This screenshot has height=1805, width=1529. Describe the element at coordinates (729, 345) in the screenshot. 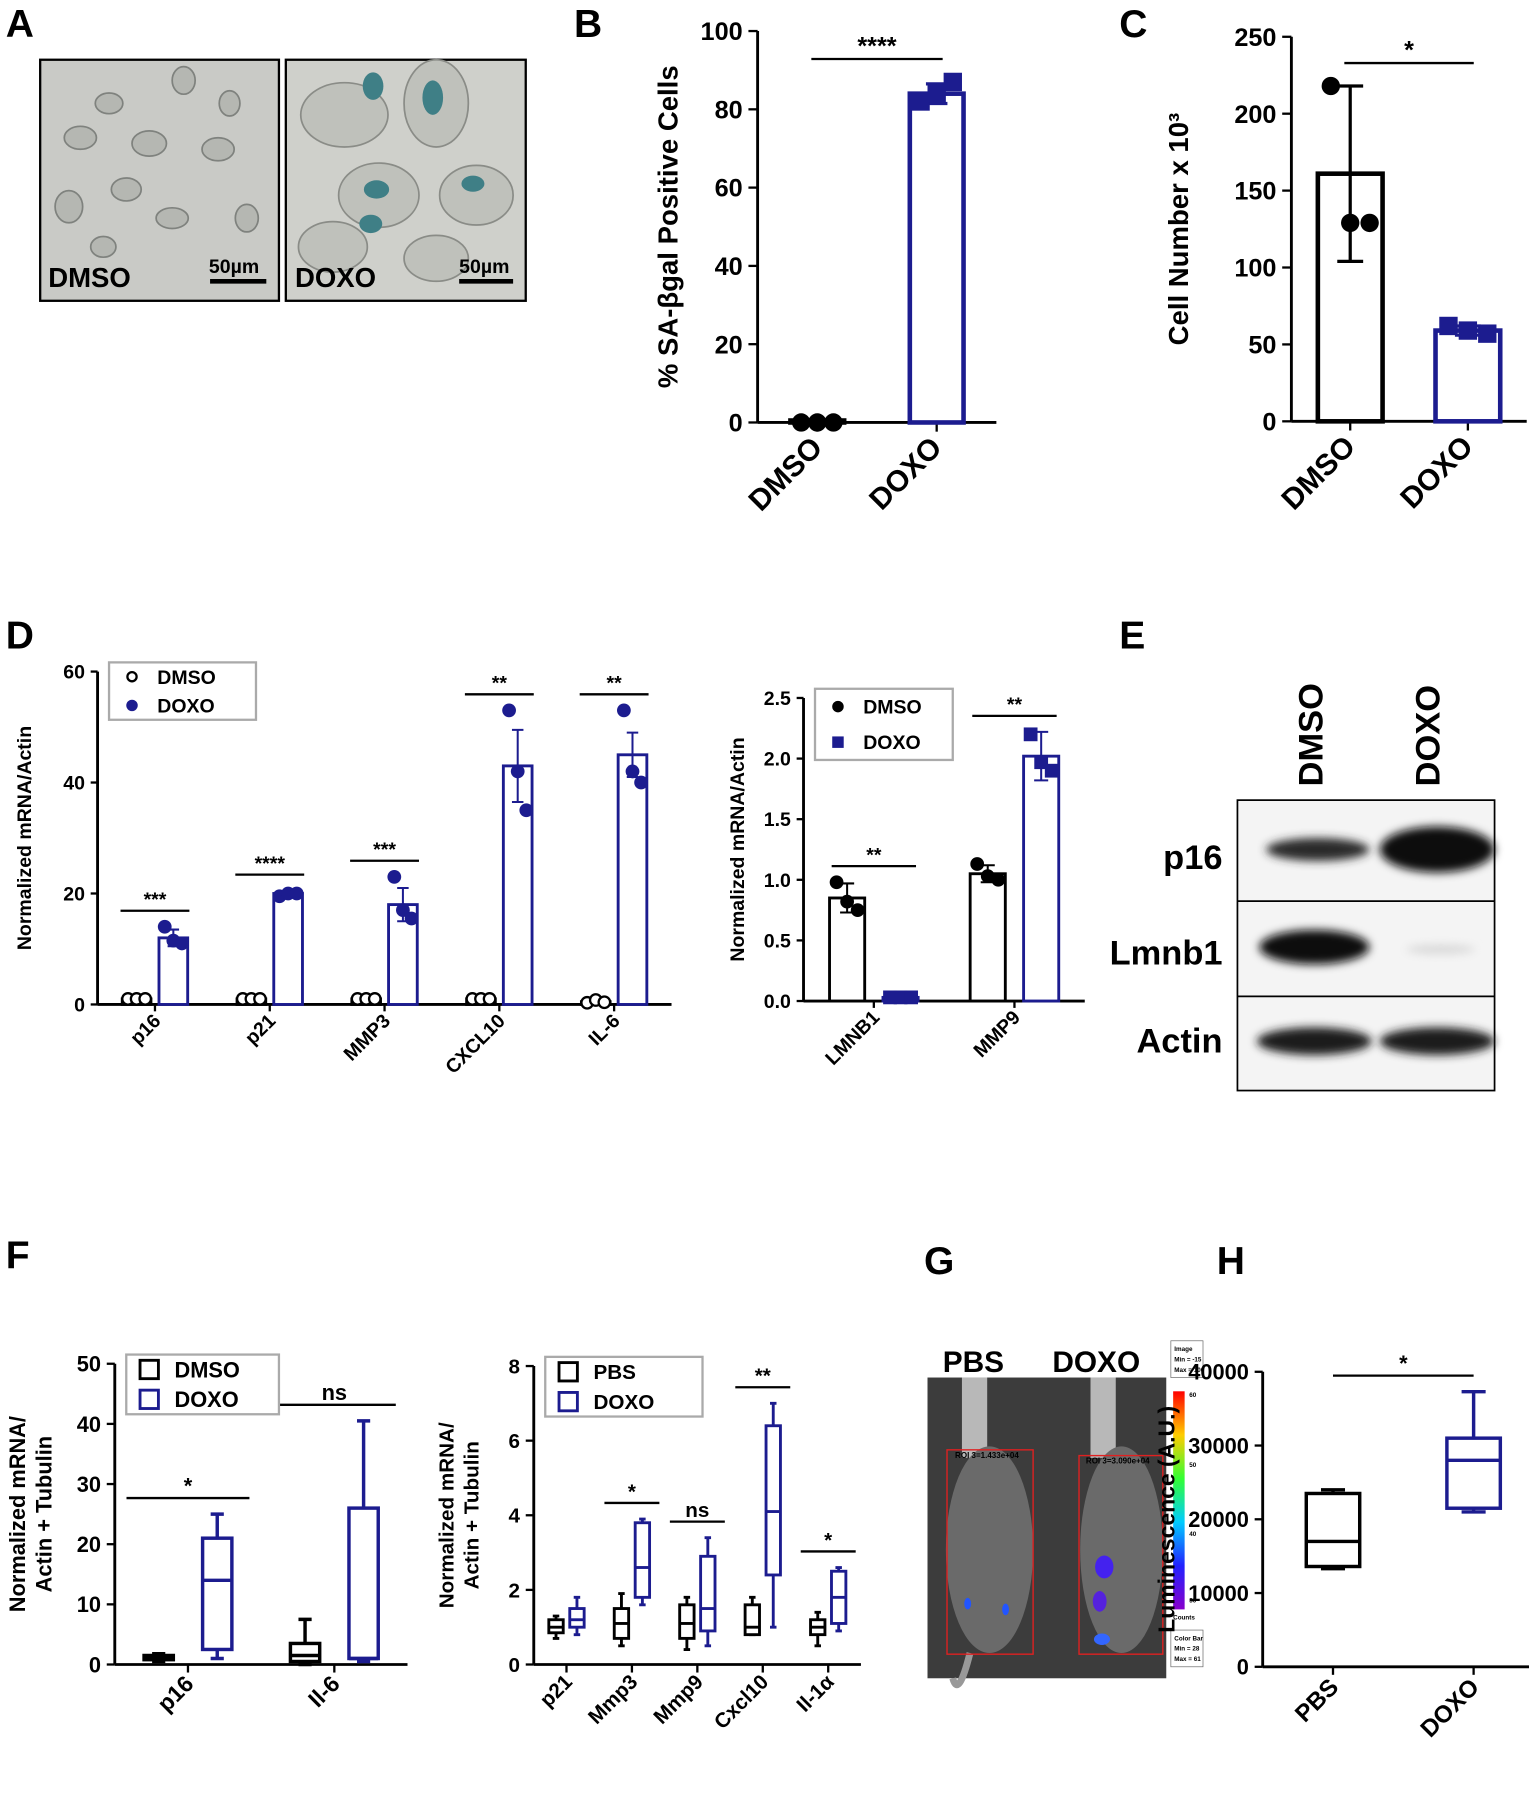

I see `y-tick-label: 20` at that location.